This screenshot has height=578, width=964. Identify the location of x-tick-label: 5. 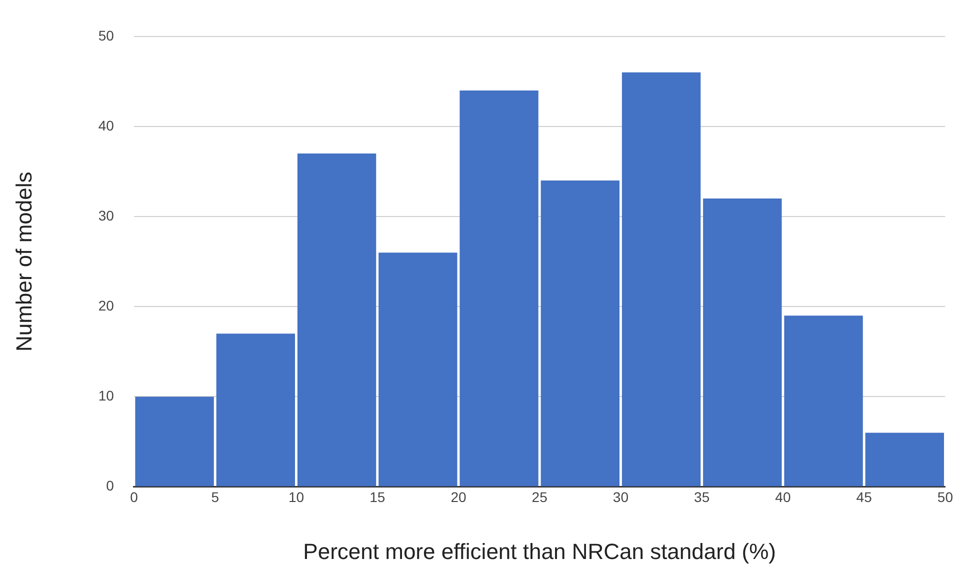
(215, 497).